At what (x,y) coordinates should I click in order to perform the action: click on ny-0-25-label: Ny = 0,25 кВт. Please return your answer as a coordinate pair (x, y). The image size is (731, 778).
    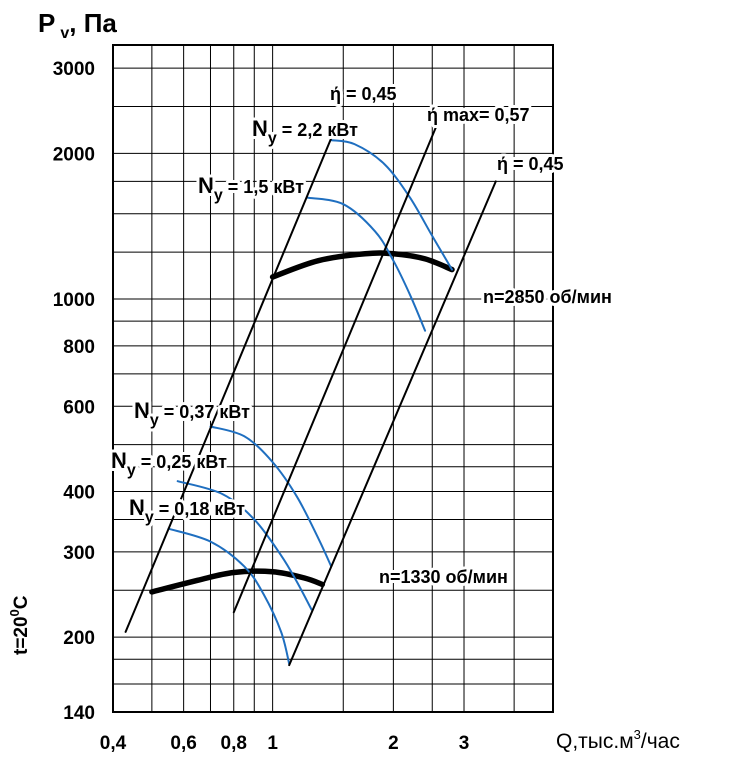
    Looking at the image, I should click on (169, 463).